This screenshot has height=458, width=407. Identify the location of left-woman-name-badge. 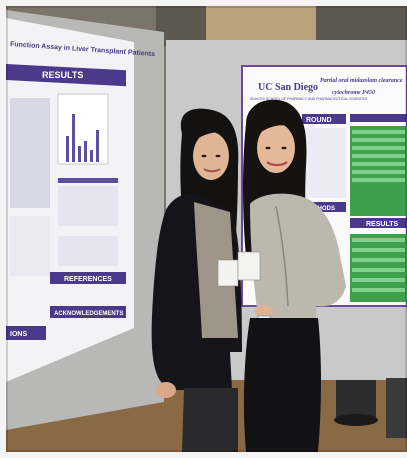
(228, 273).